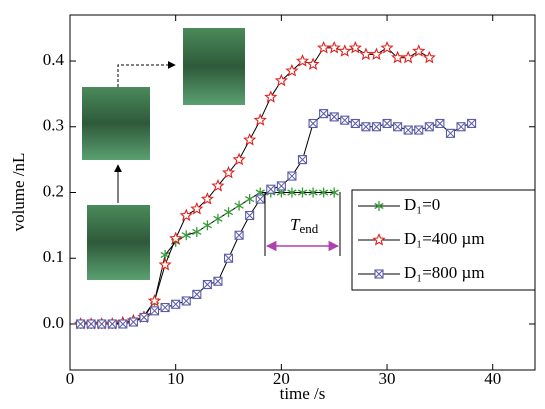 This screenshot has height=409, width=545. What do you see at coordinates (444, 272) in the screenshot?
I see `legend-label: D₁=800 µm` at bounding box center [444, 272].